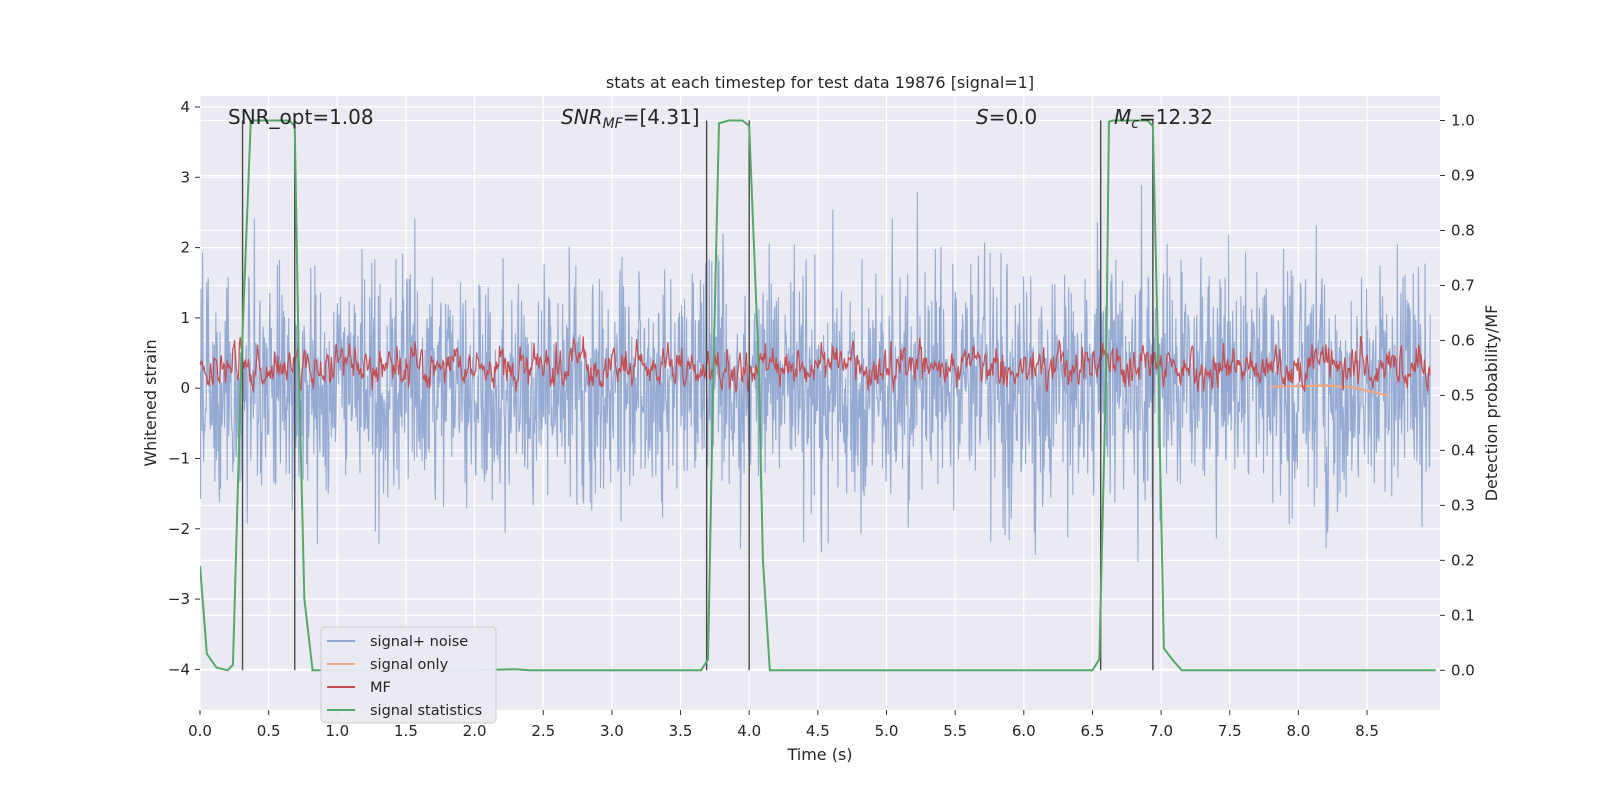 The image size is (1600, 800). Describe the element at coordinates (406, 731) in the screenshot. I see `x-tick-label-3: 1.5` at that location.